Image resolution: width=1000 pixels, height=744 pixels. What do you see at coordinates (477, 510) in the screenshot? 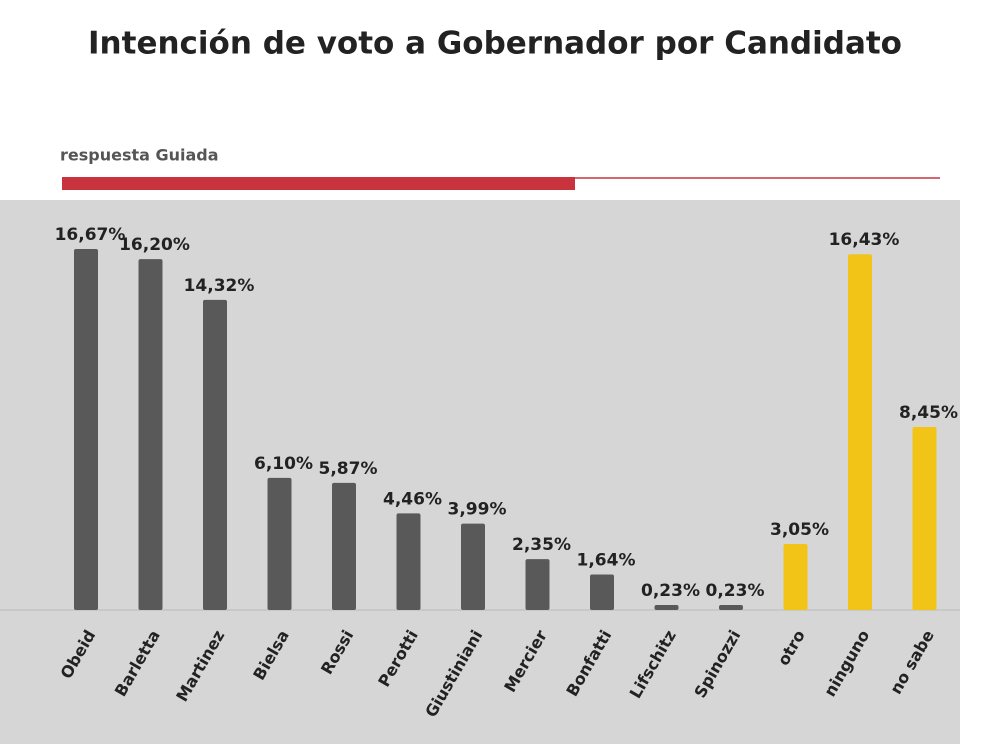
I see `value-label: 3,99%` at bounding box center [477, 510].